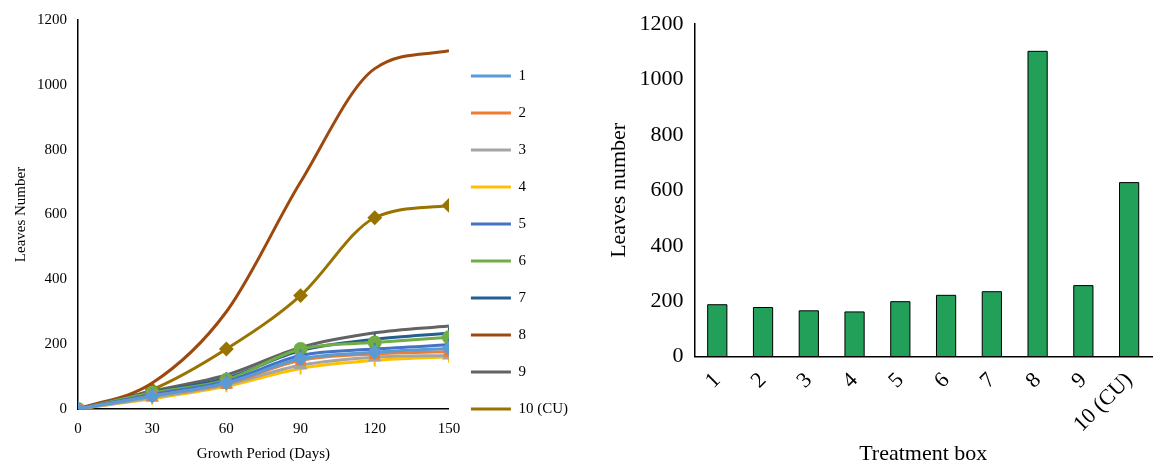  Describe the element at coordinates (78, 427) in the screenshot. I see `x-tick-label: 0` at that location.